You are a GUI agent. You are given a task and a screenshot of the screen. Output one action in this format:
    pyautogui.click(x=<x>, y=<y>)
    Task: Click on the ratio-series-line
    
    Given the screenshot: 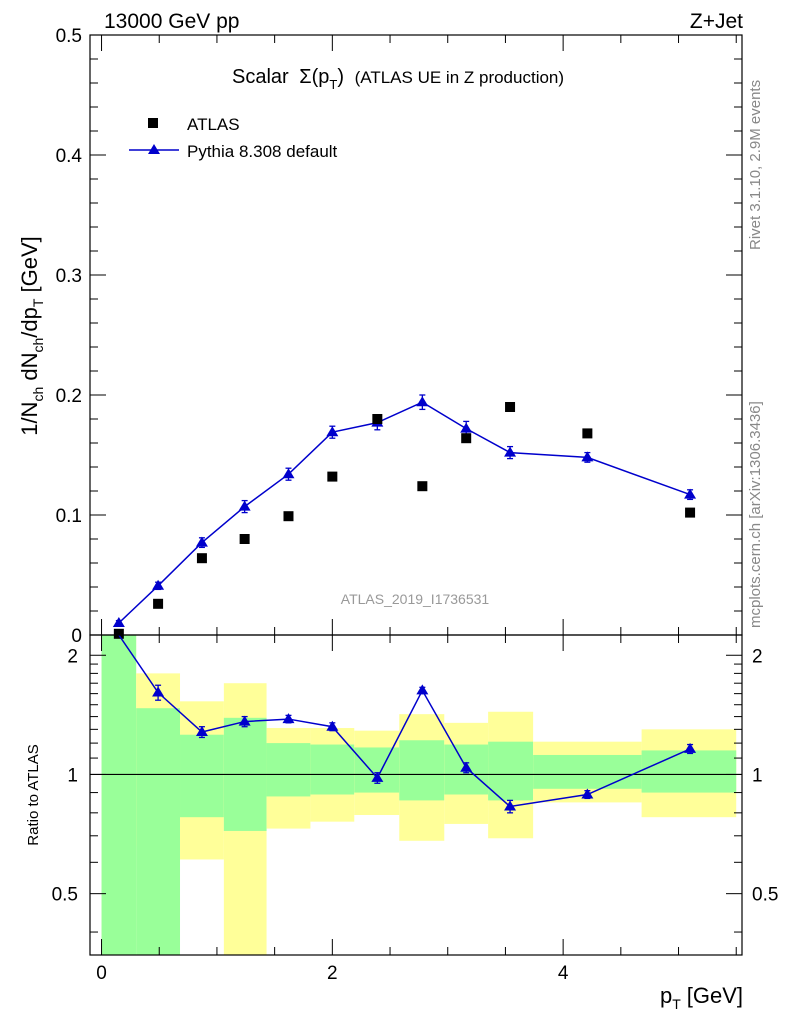 What is the action you would take?
    pyautogui.click(x=404, y=721)
    